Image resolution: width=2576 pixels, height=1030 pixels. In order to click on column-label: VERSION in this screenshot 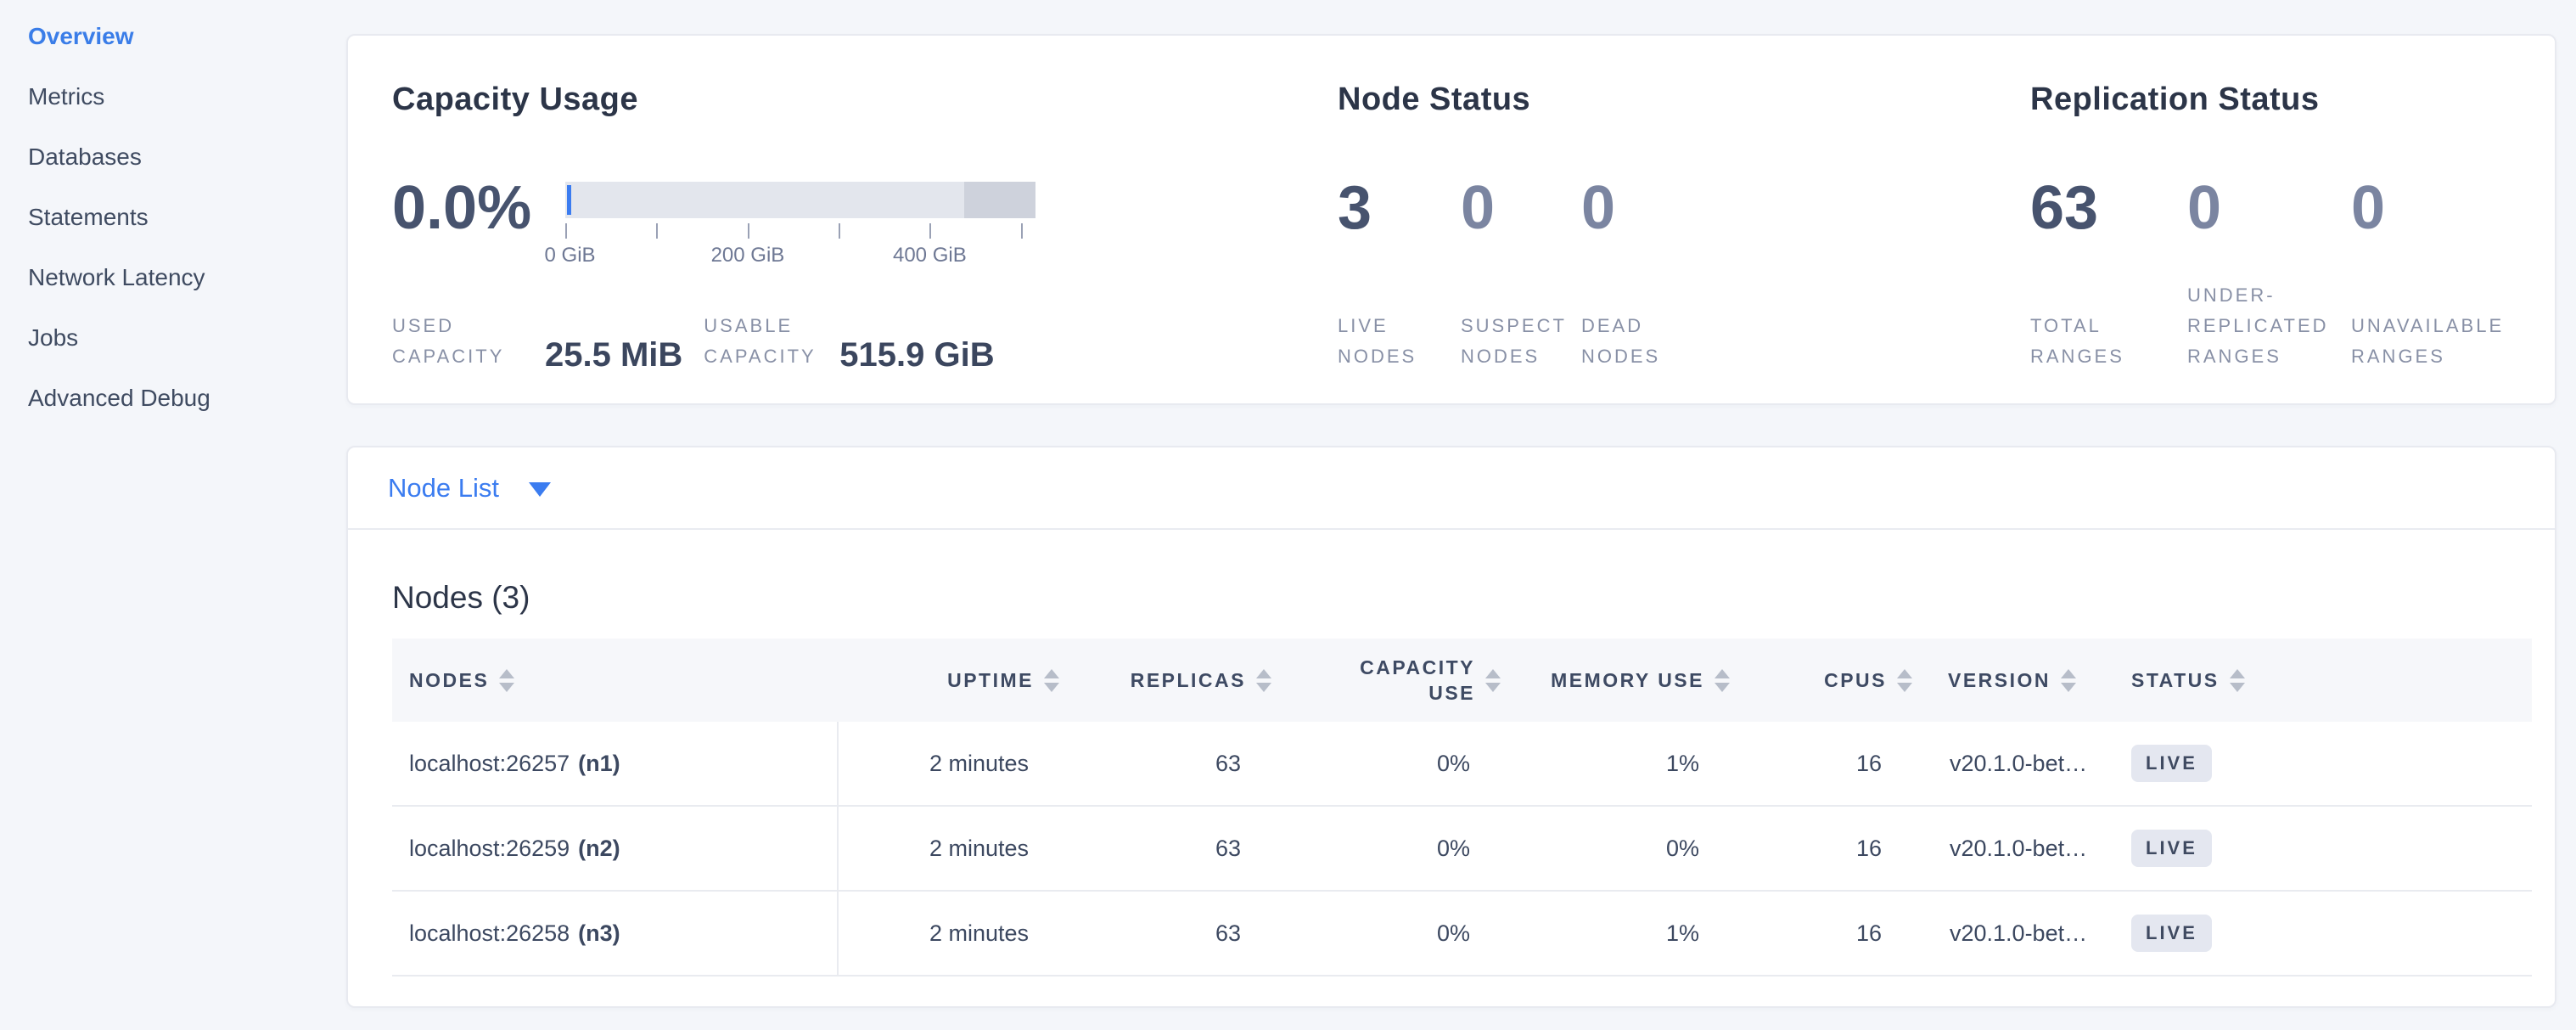, I will do `click(2000, 679)`.